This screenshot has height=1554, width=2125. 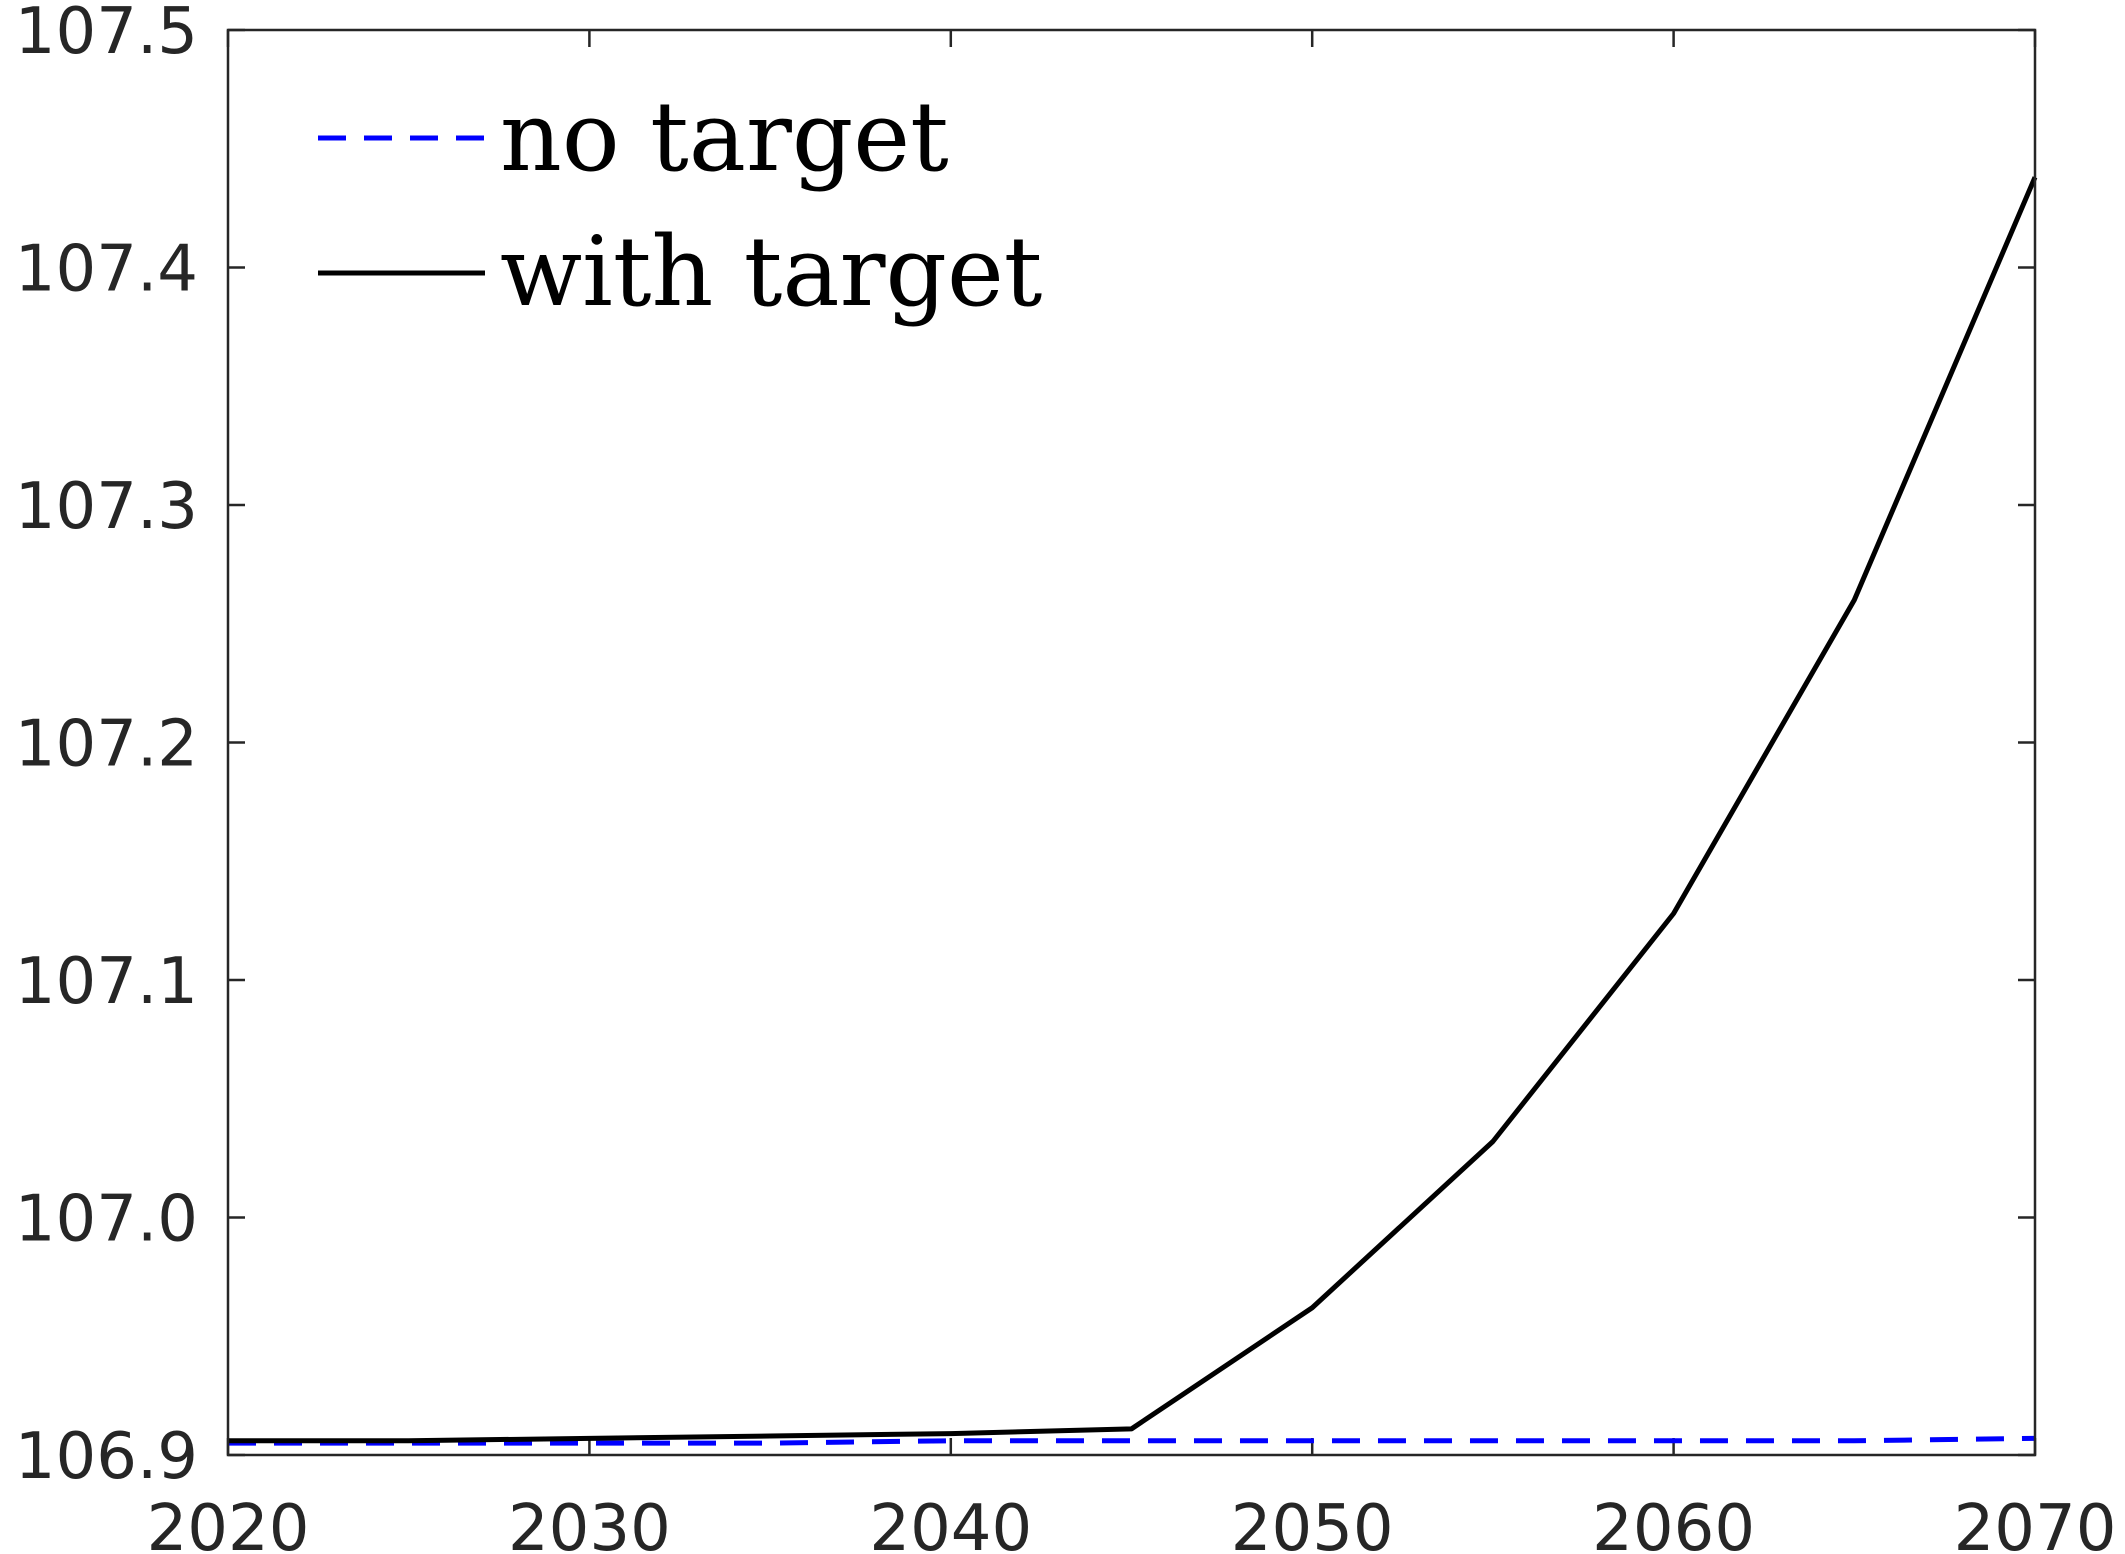 I want to click on x-tick-label: 2050, so click(x=1312, y=1523).